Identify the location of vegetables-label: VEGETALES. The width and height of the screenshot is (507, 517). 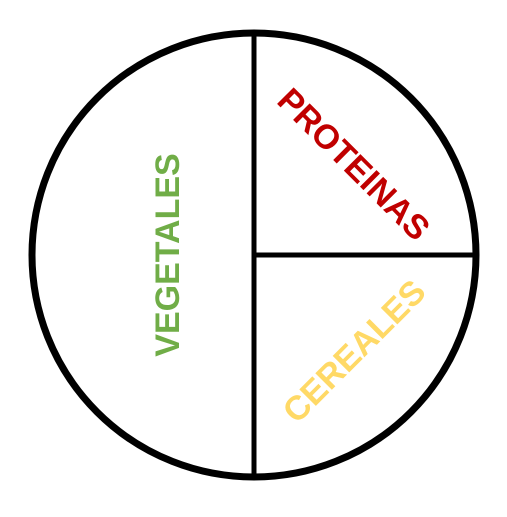
(168, 254).